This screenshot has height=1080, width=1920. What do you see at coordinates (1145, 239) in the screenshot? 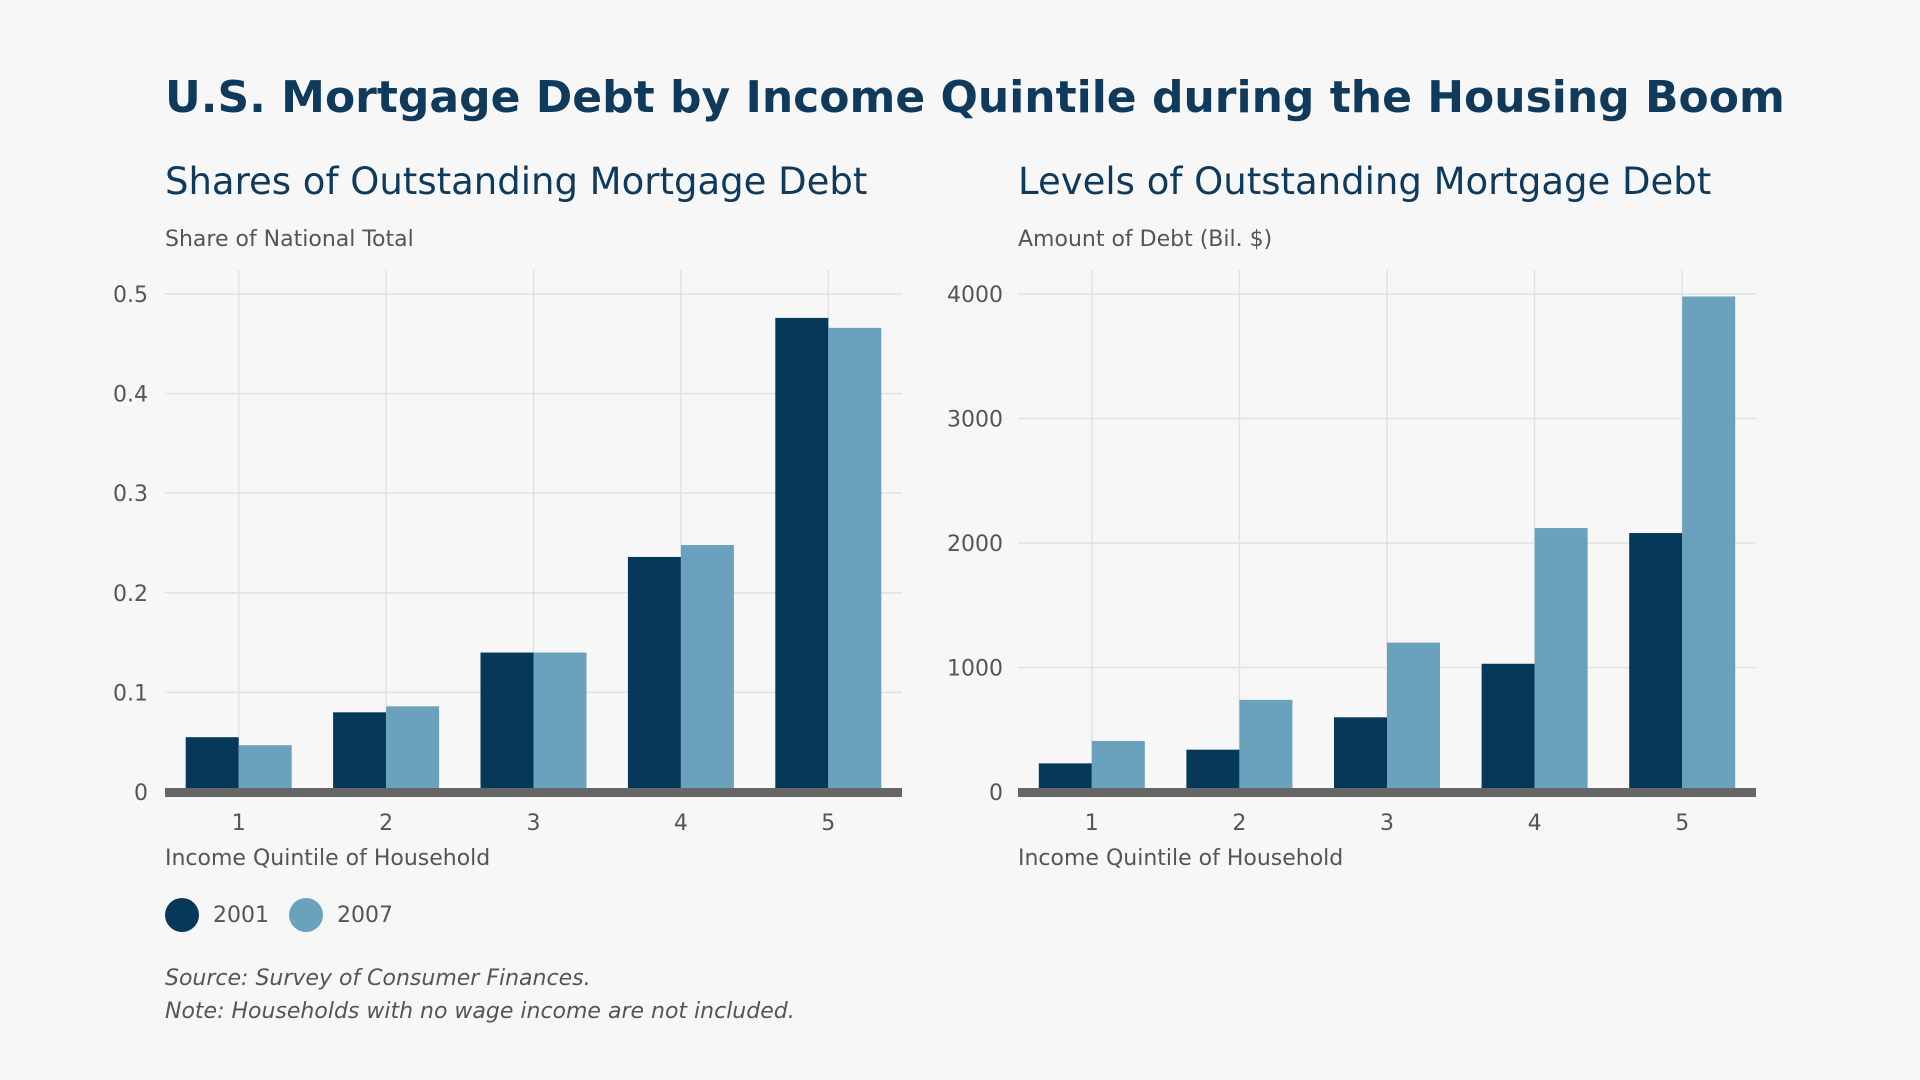
I see `y-axis-label-levels: Amount of Debt (Bil. $)` at bounding box center [1145, 239].